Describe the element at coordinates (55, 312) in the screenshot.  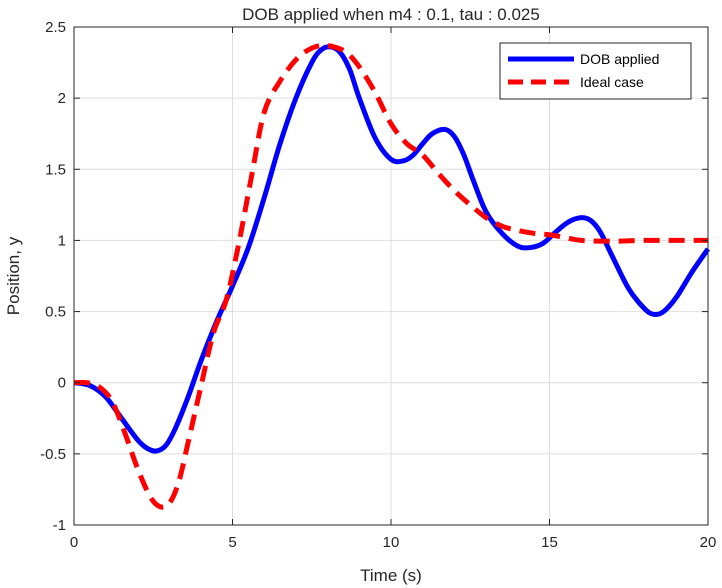
I see `y-tick-label: 0.5` at that location.